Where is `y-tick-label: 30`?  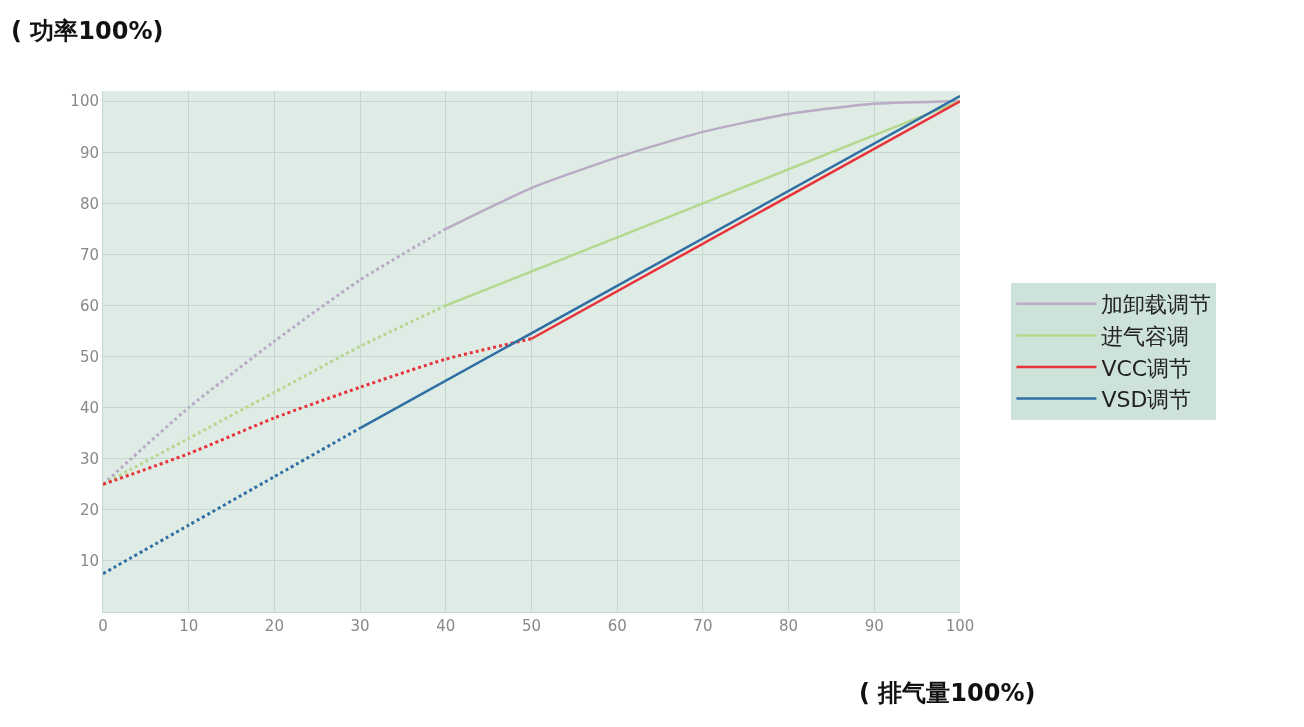 y-tick-label: 30 is located at coordinates (89, 459).